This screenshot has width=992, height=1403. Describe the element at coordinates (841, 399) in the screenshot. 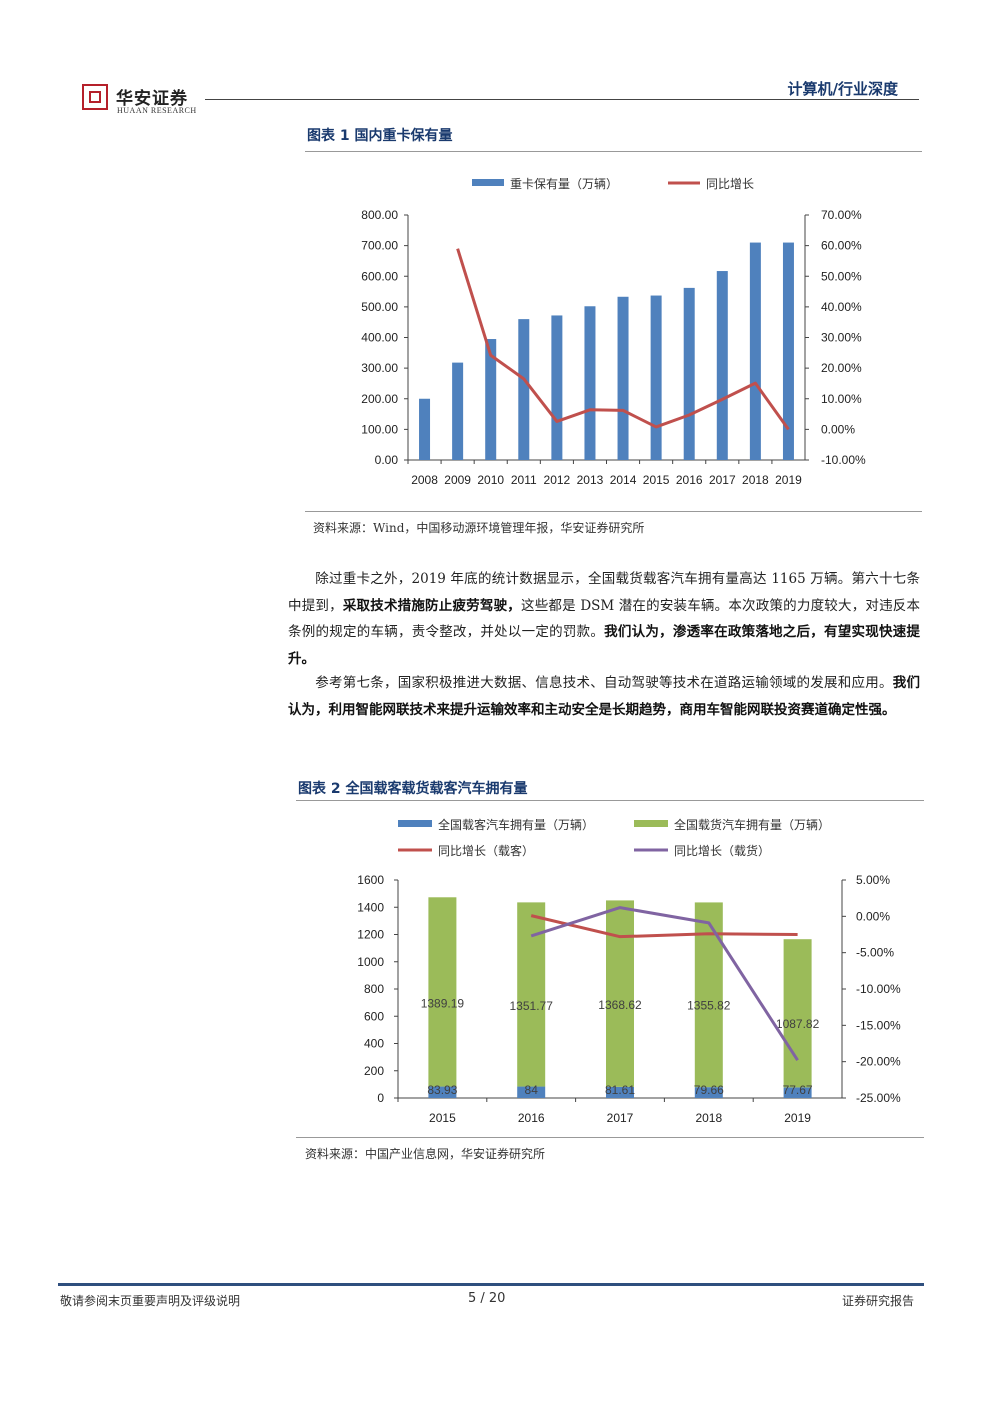

I see `right-tick-label: 10.00%` at that location.